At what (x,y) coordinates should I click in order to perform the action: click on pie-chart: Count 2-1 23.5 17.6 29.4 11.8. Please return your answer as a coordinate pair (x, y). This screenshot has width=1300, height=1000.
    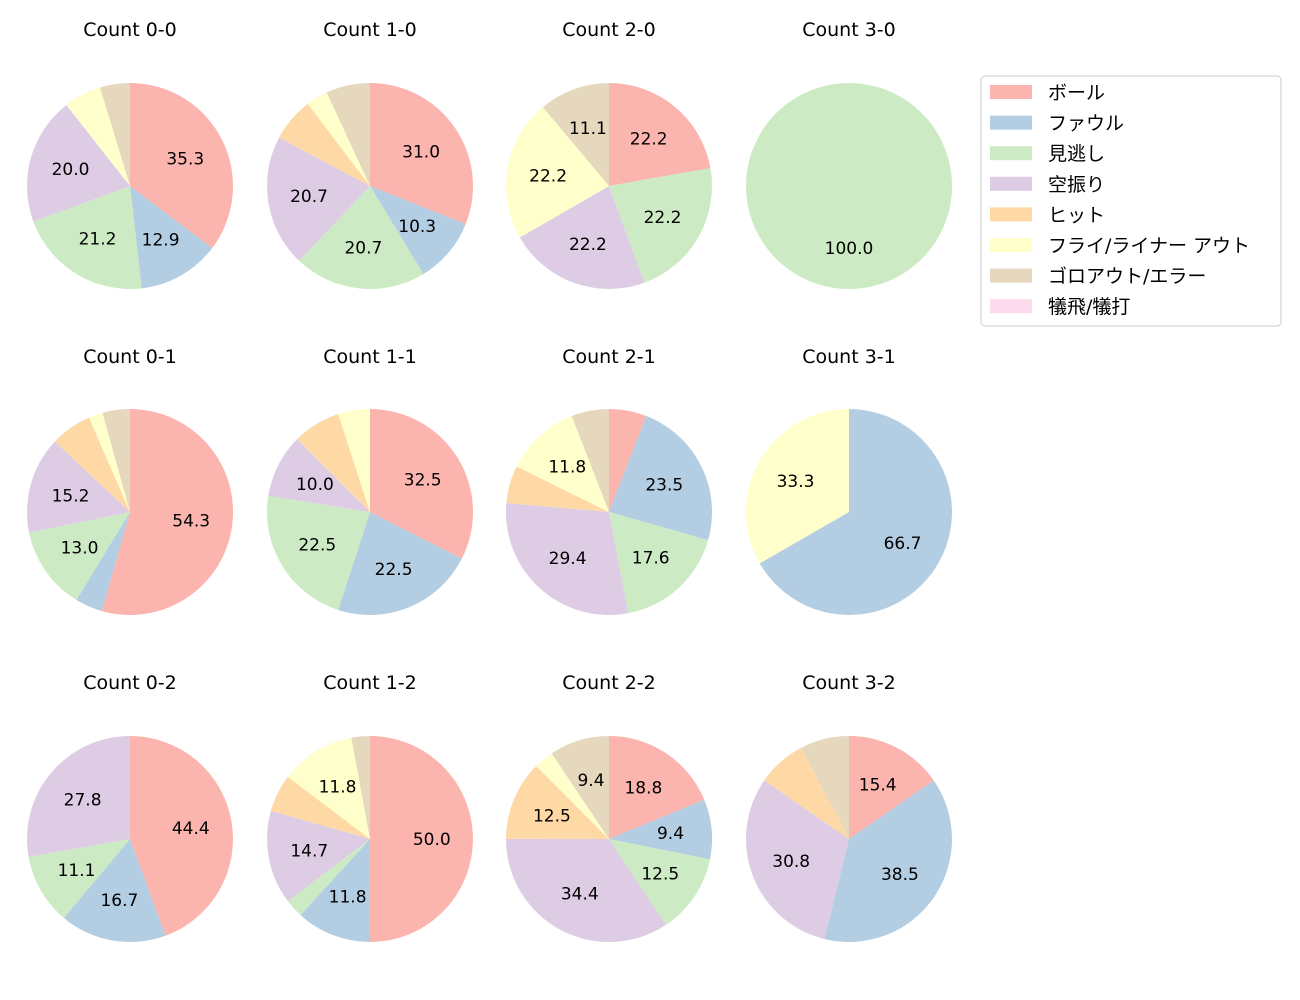
    Looking at the image, I should click on (609, 481).